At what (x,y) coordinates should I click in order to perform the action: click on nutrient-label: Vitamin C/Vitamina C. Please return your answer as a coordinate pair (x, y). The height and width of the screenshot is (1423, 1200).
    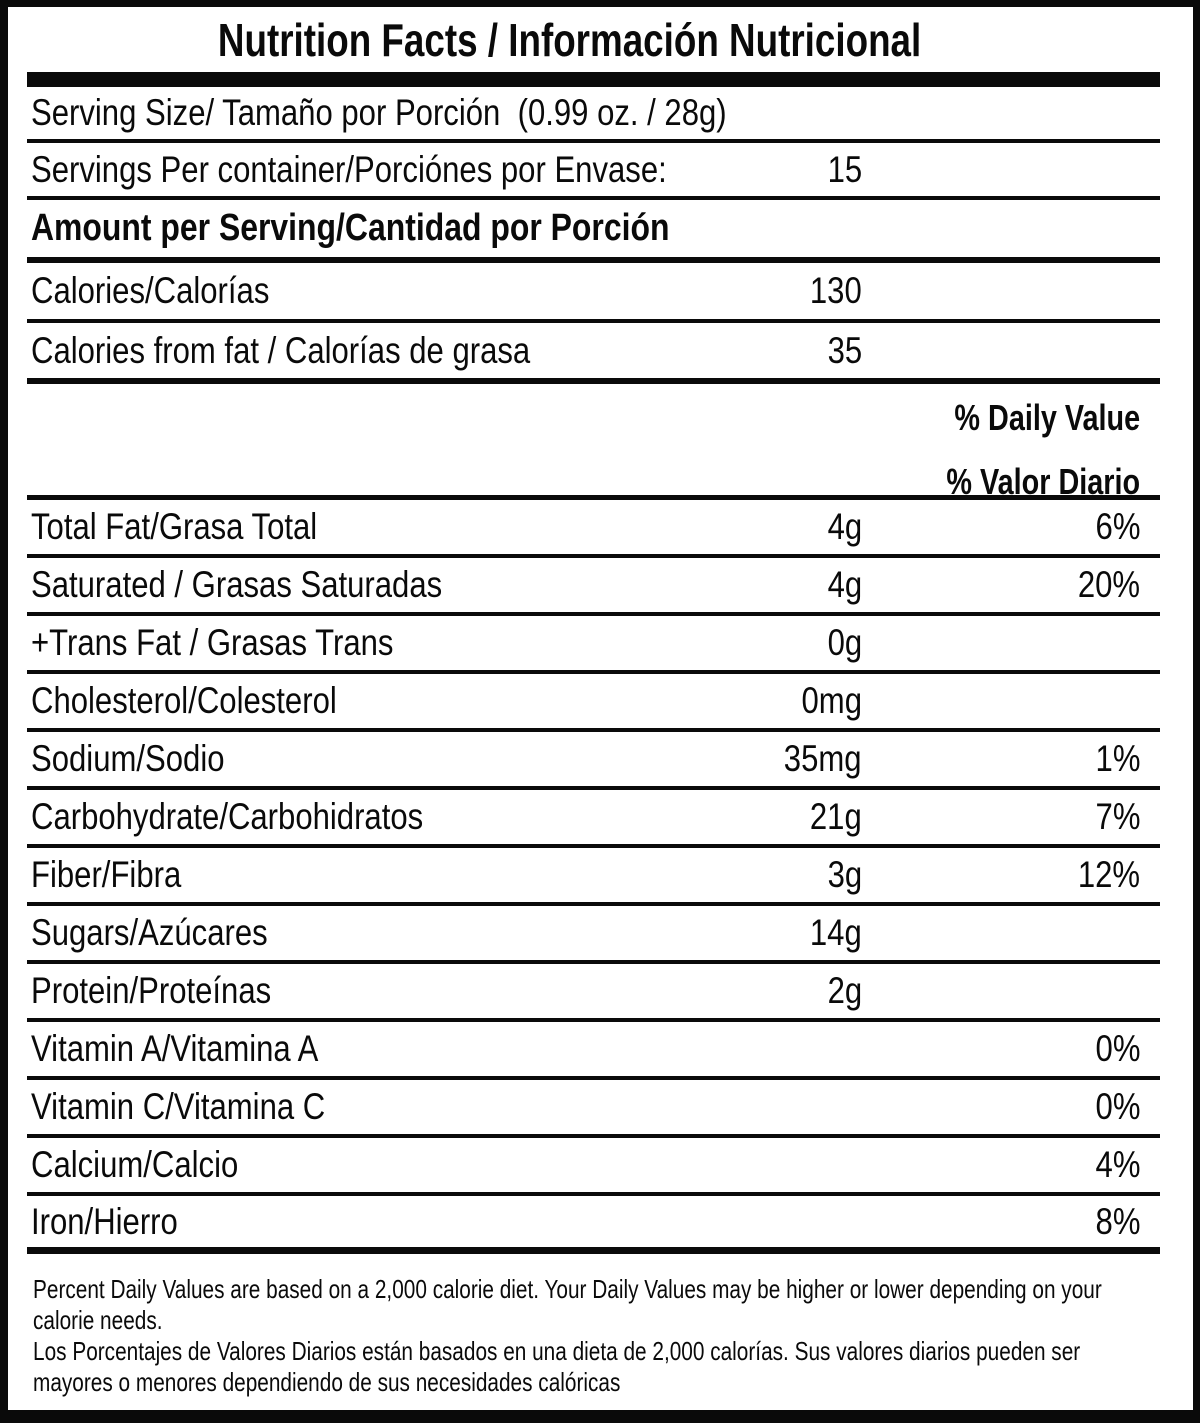
    Looking at the image, I should click on (178, 1106).